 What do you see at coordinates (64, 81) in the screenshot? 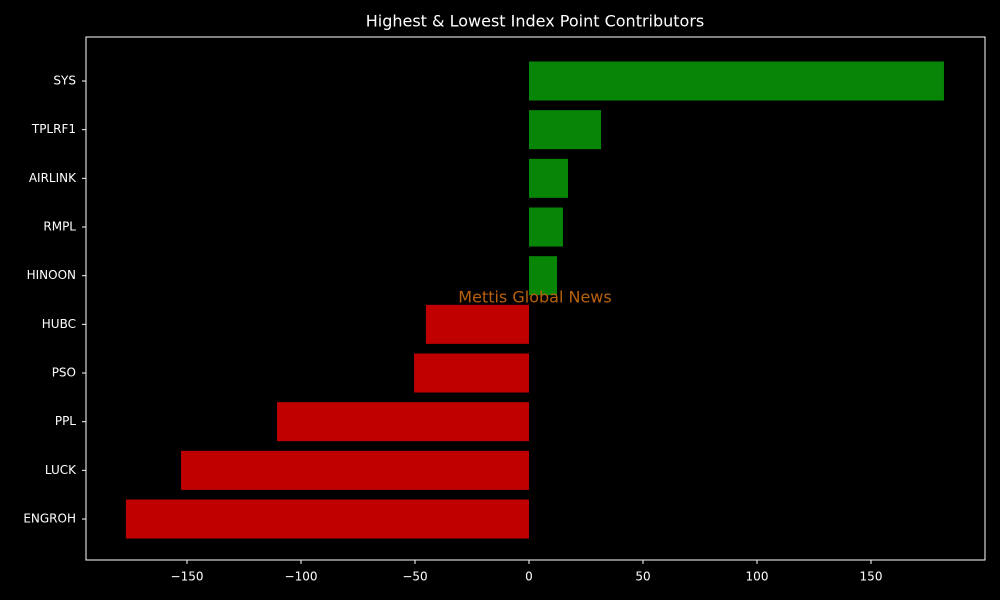
I see `y-tick-label: SYS` at bounding box center [64, 81].